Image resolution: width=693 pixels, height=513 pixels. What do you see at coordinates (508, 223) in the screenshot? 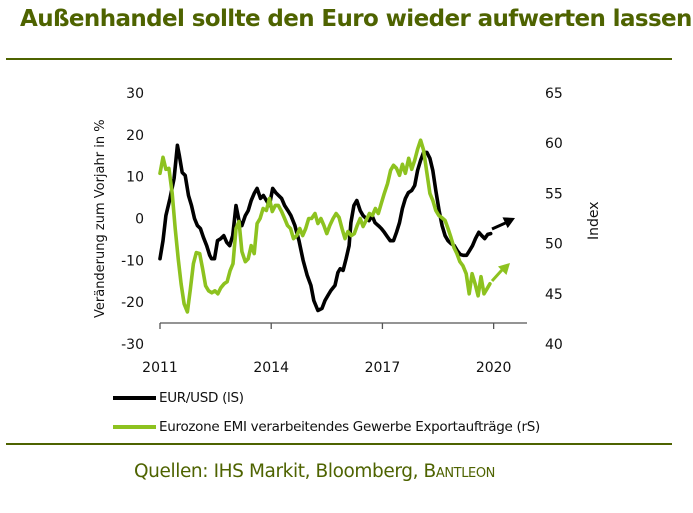
I see `arrow-eurusd-head` at bounding box center [508, 223].